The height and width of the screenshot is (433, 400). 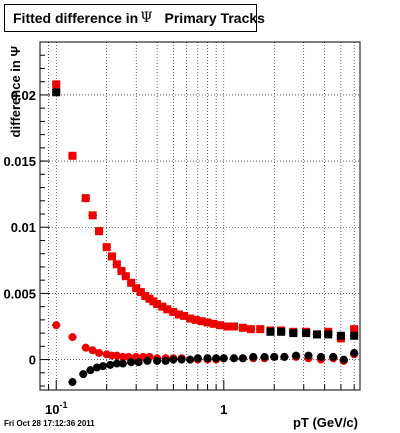 I want to click on y-tick-label: 0.01, so click(x=23, y=227).